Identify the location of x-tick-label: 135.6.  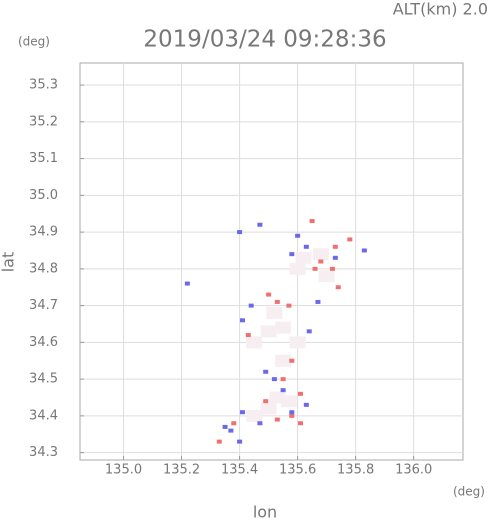
(297, 470).